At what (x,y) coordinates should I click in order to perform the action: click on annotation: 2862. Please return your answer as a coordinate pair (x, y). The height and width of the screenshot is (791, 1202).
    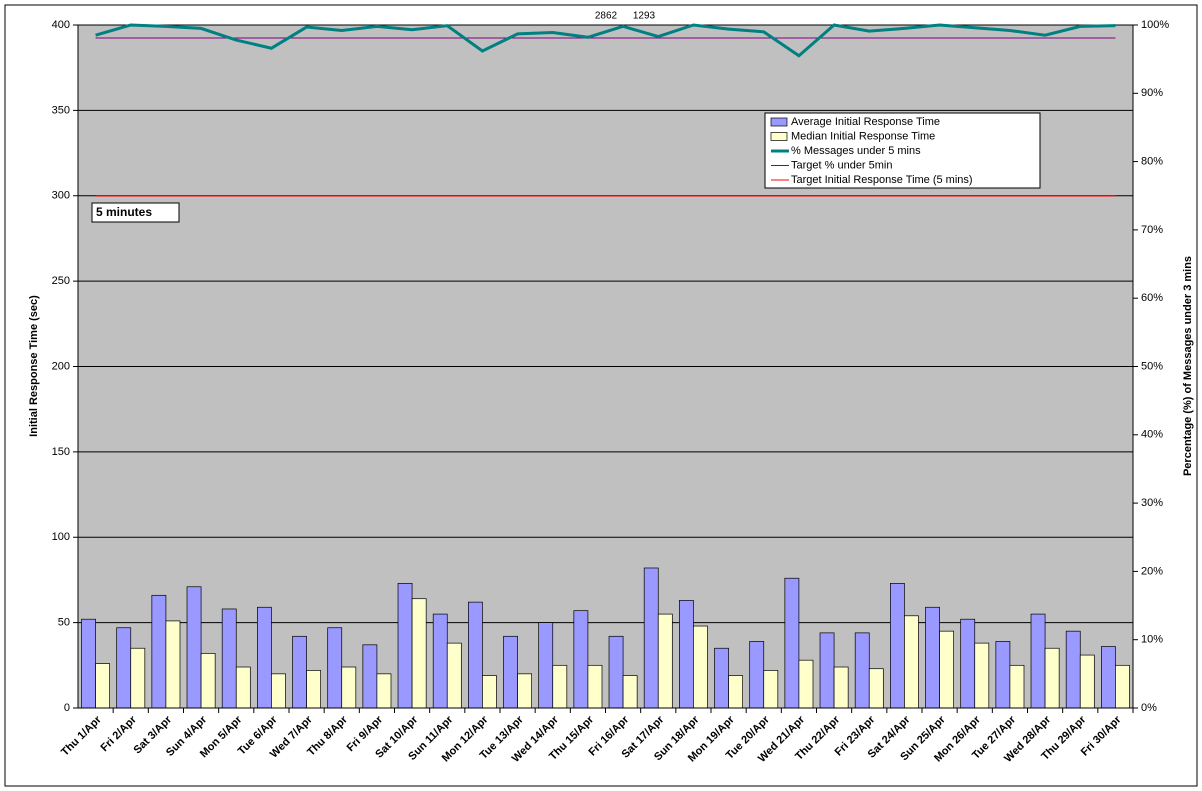
    Looking at the image, I should click on (606, 16).